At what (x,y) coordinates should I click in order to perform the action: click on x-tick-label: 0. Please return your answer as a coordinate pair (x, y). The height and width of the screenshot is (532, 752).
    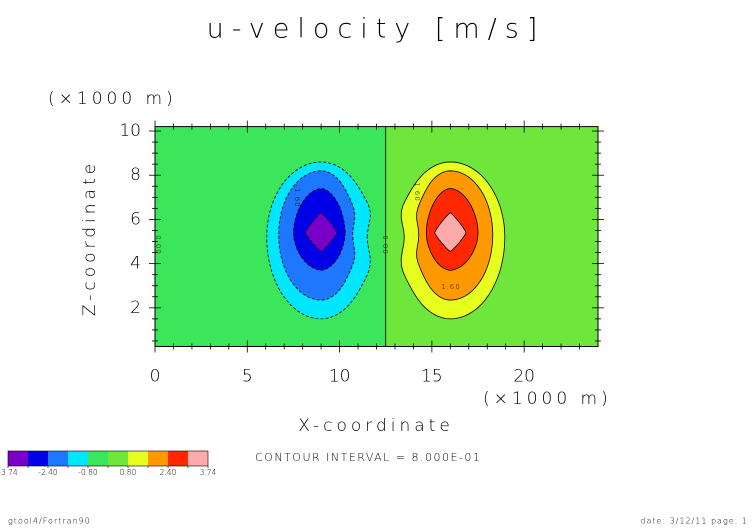
    Looking at the image, I should click on (155, 377).